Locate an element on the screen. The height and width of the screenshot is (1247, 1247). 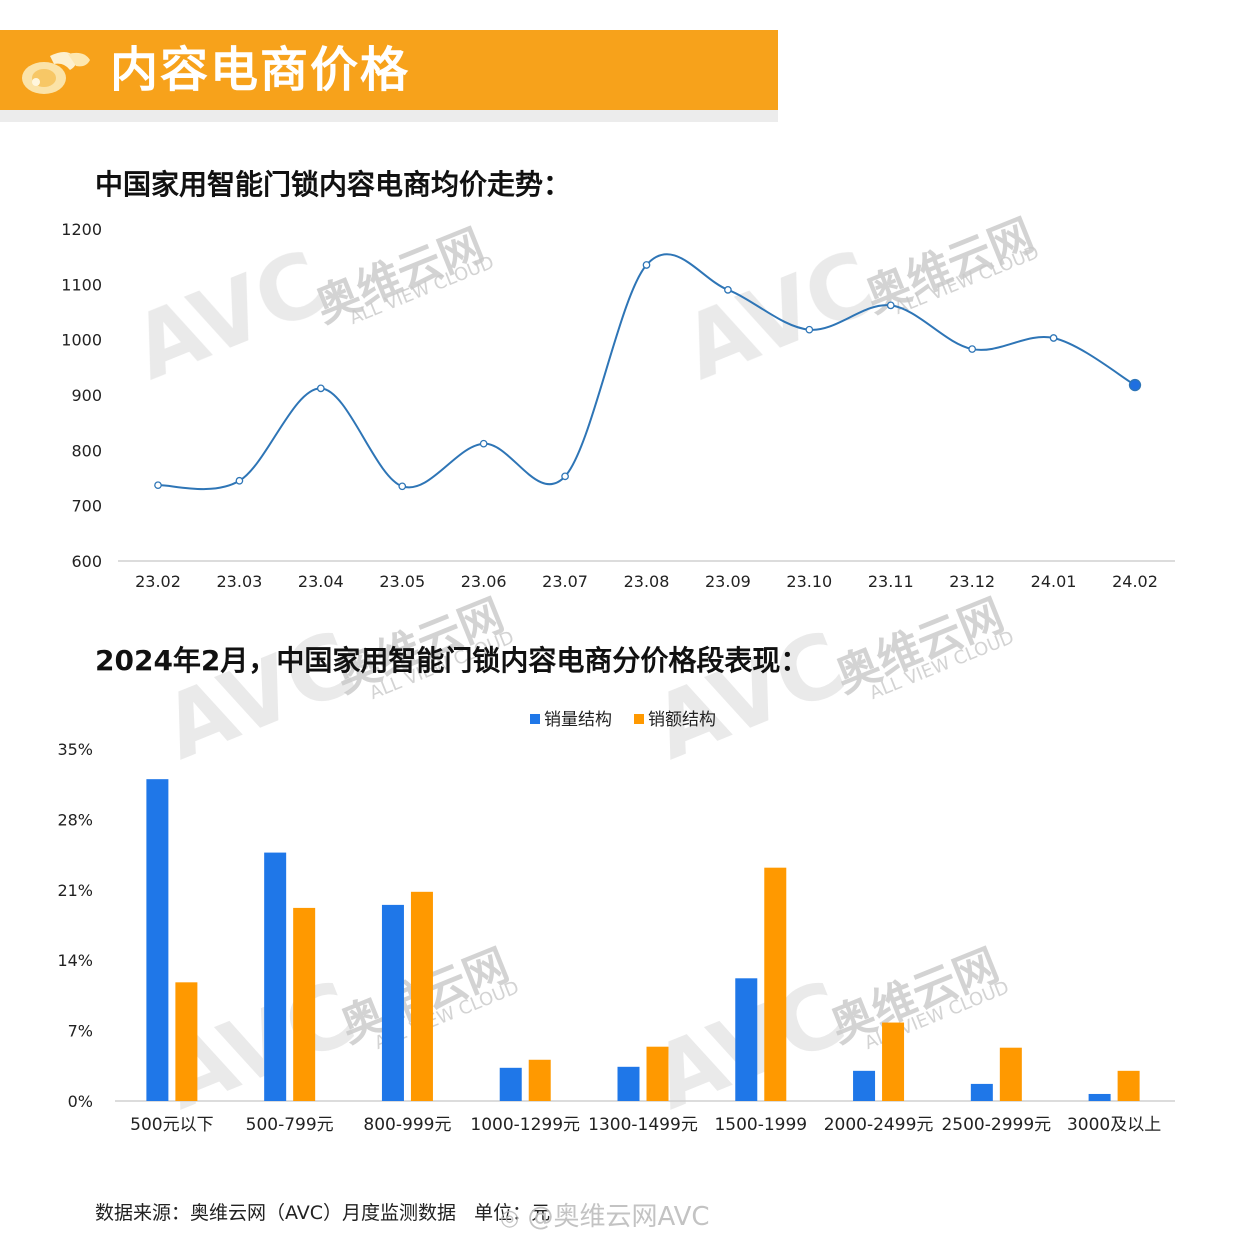
y-tick-label: 1000 is located at coordinates (81, 340).